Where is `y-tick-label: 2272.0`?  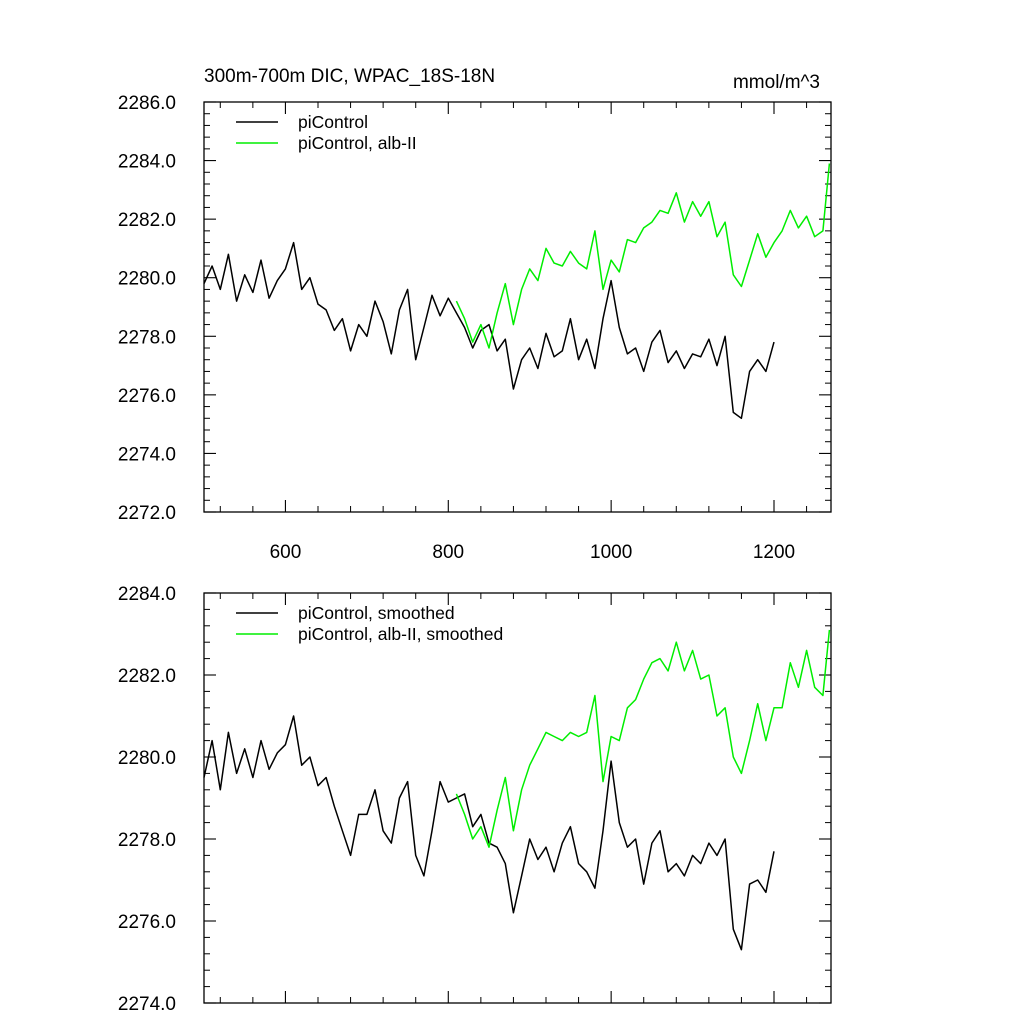 y-tick-label: 2272.0 is located at coordinates (147, 513).